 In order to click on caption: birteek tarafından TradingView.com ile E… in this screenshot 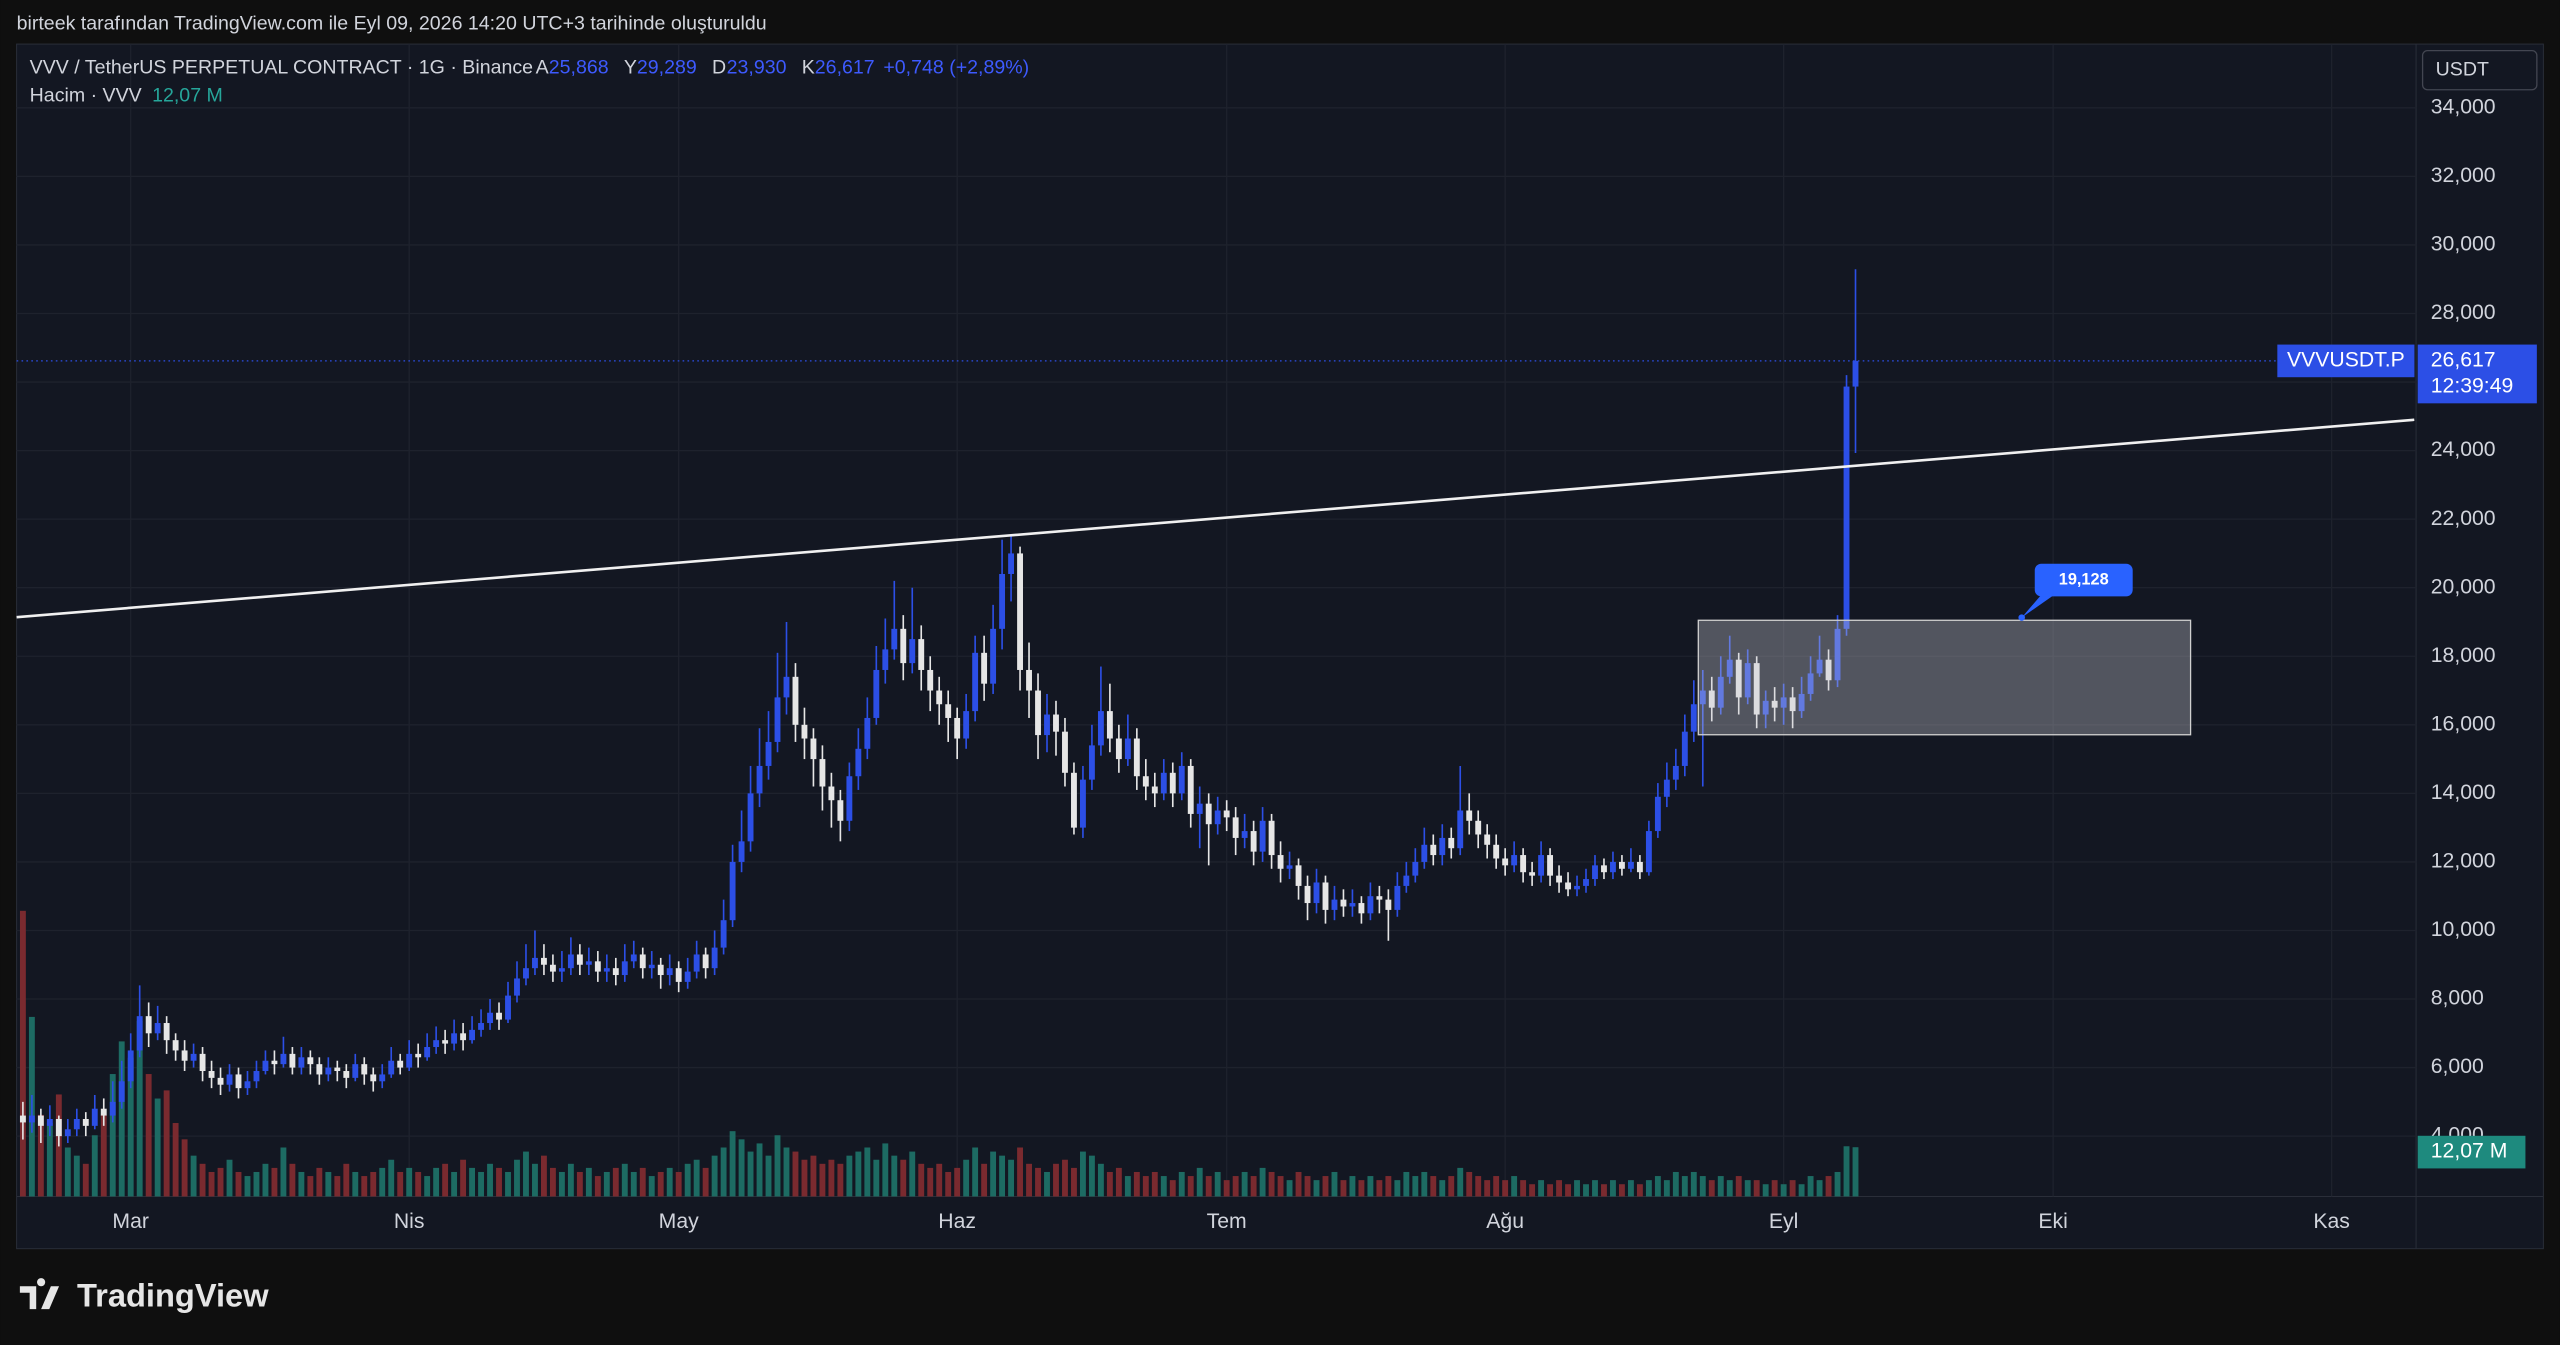, I will do `click(392, 24)`.